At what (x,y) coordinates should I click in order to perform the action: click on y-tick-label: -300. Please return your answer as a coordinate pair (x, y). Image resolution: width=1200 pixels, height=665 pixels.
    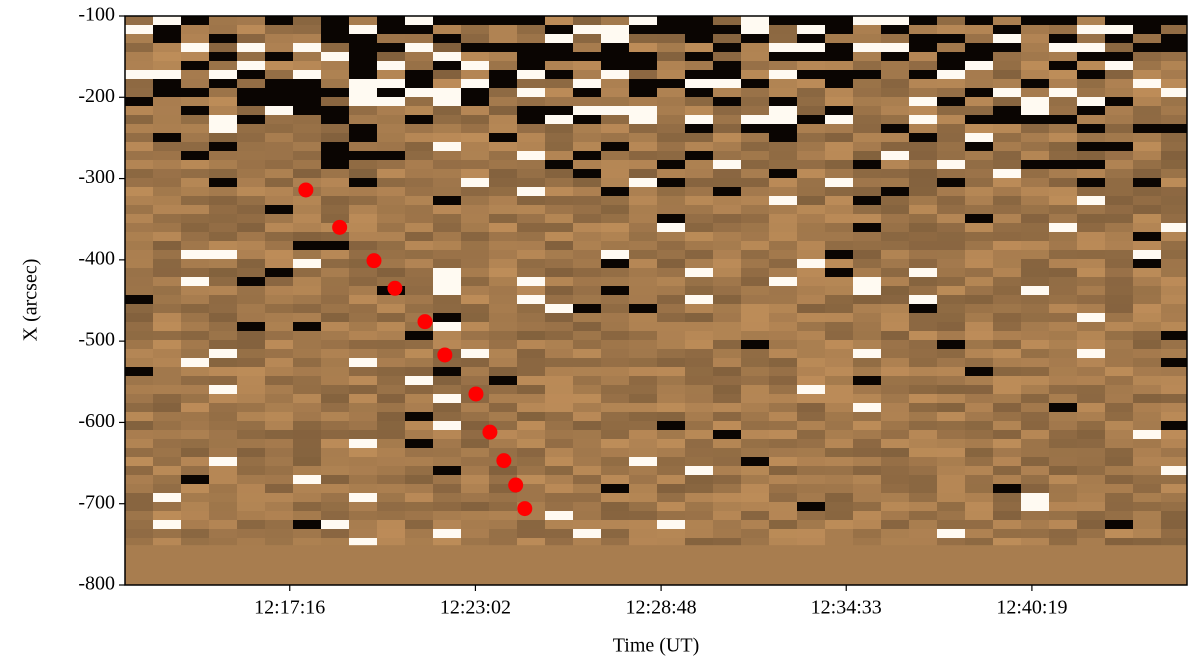
    Looking at the image, I should click on (96, 177).